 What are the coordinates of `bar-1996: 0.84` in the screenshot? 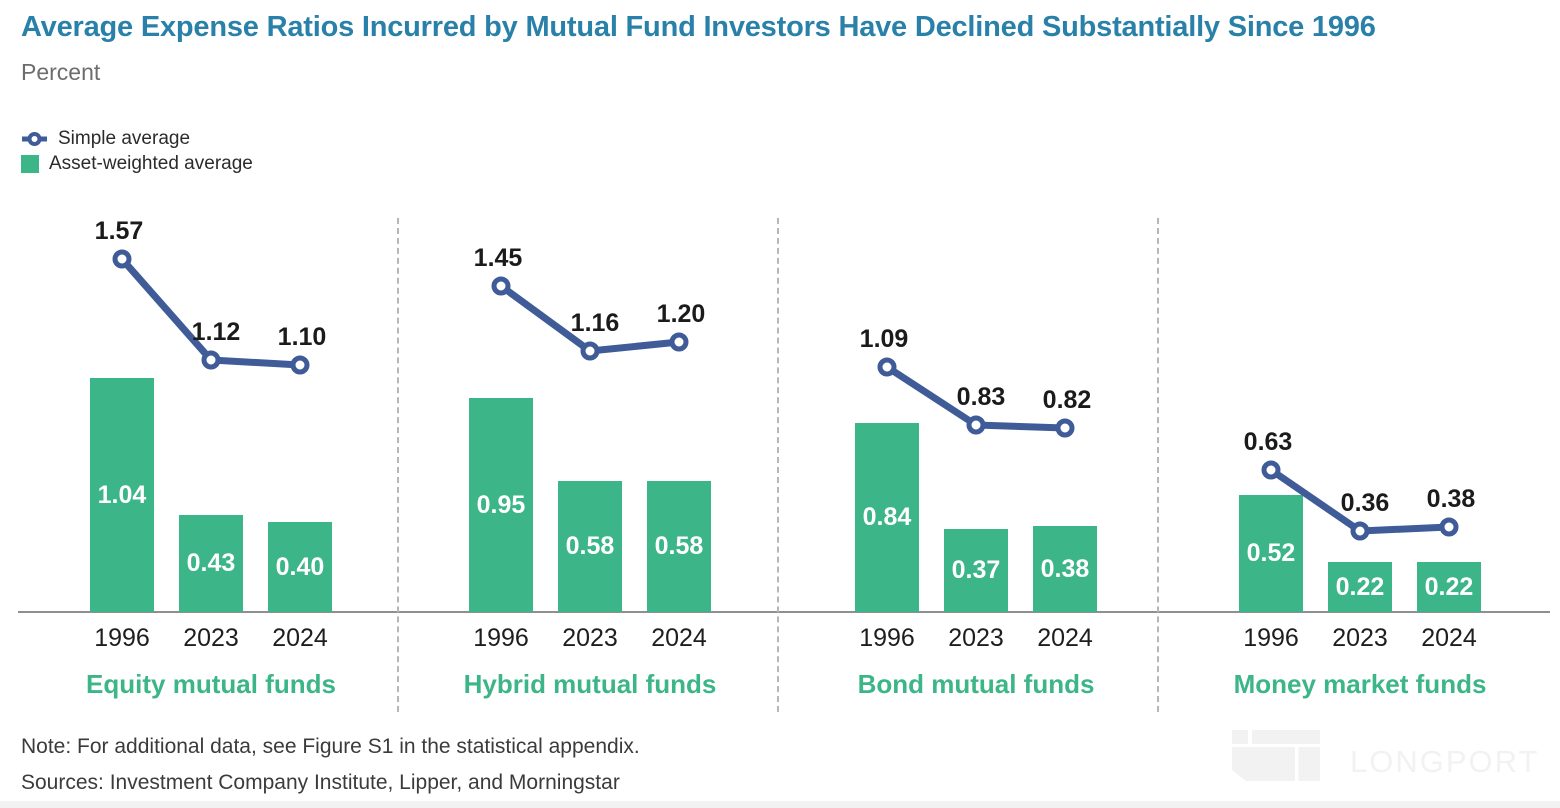 It's located at (887, 517).